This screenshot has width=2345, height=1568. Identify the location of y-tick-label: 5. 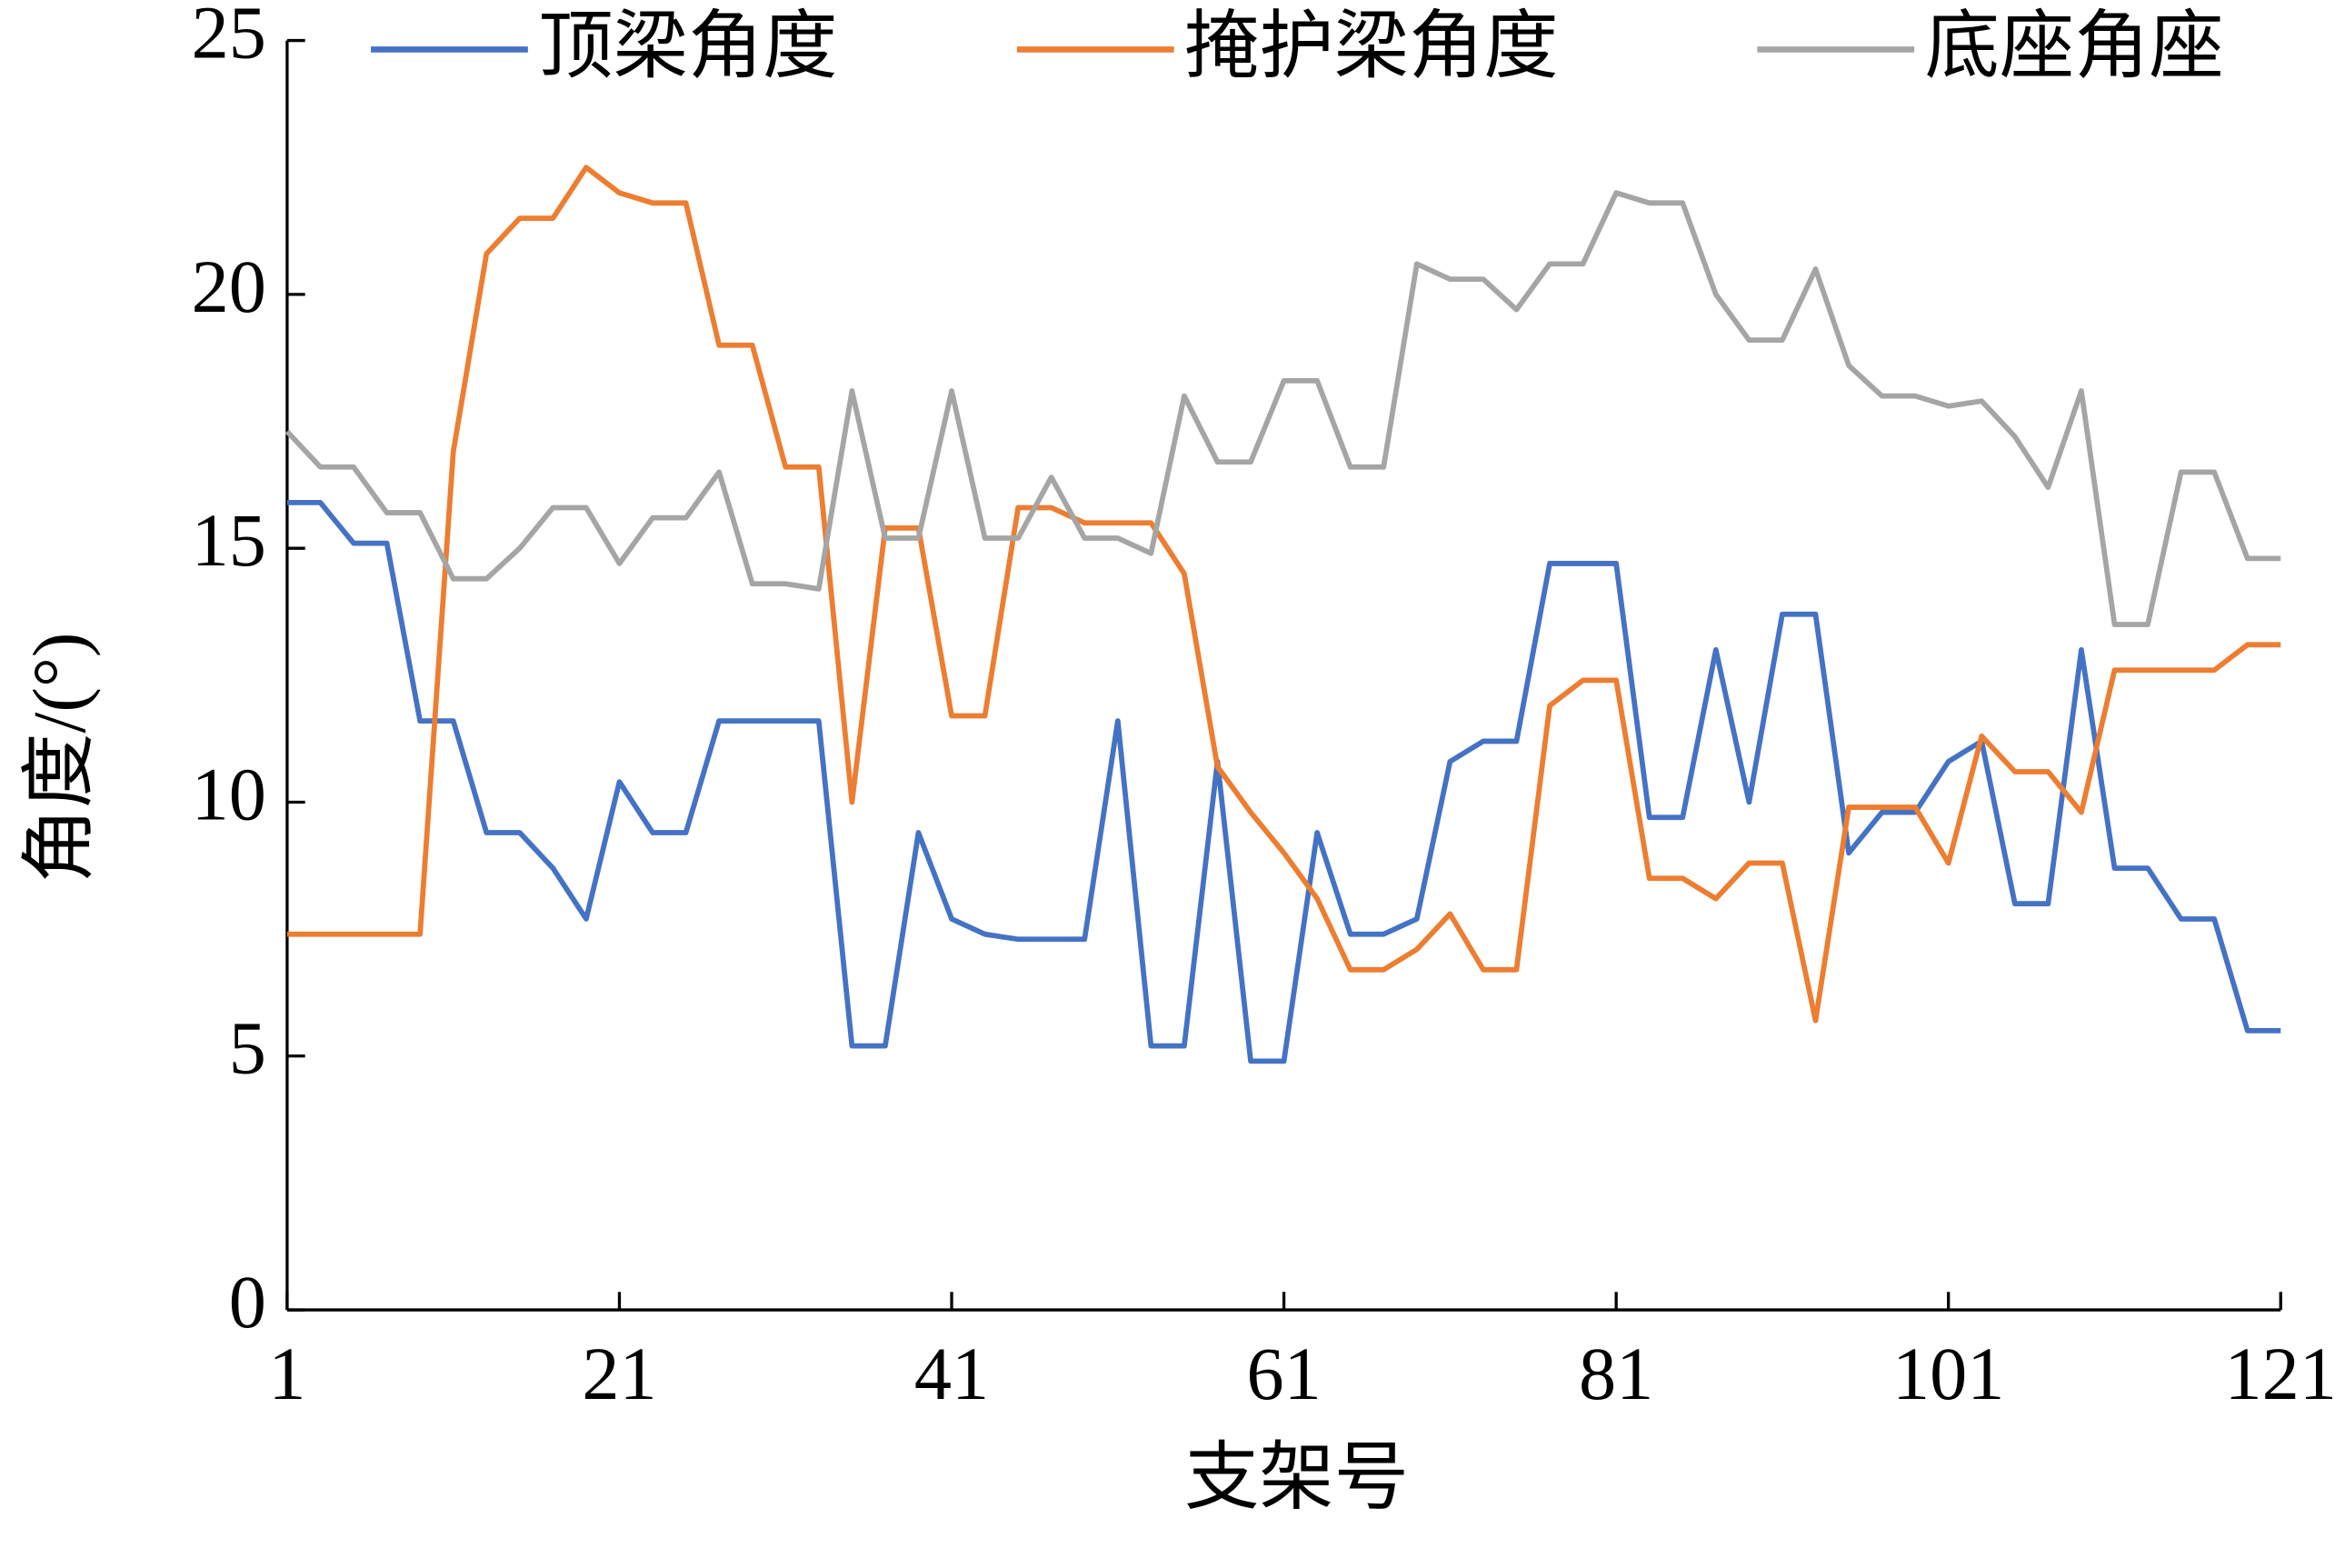
(247, 1049).